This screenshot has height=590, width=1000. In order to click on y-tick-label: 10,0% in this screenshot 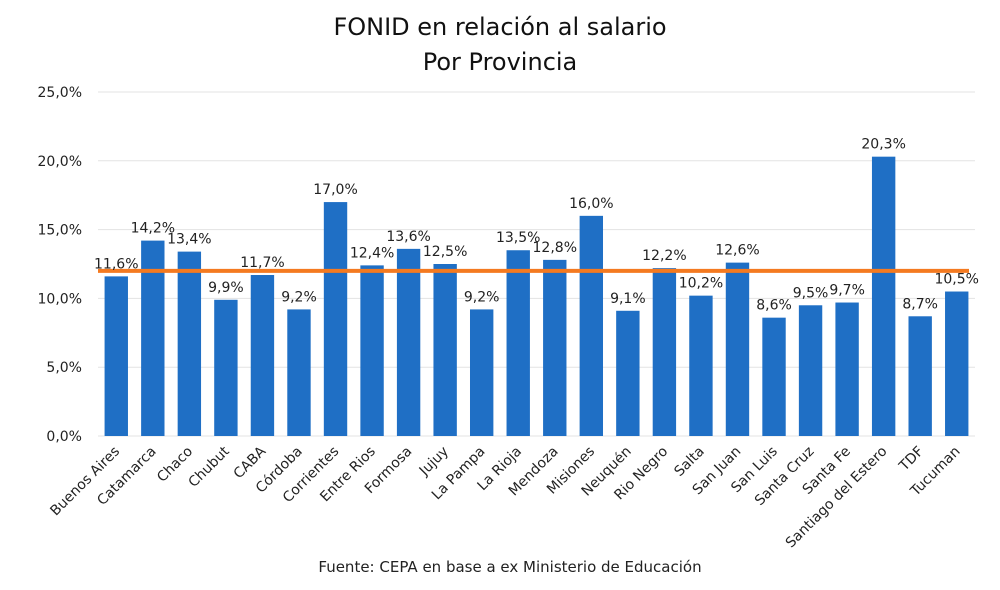, I will do `click(60, 299)`.